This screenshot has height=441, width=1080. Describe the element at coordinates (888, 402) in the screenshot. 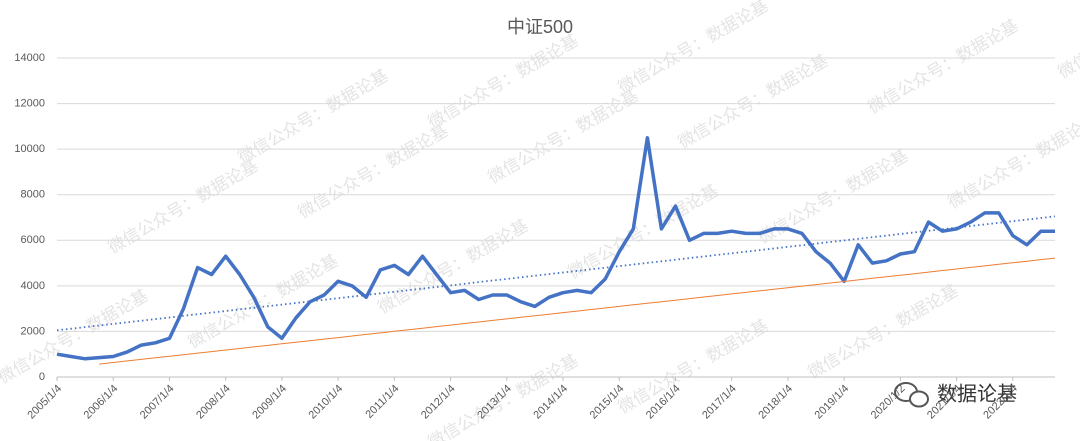

I see `x-tick-label: 2020/1/2` at that location.